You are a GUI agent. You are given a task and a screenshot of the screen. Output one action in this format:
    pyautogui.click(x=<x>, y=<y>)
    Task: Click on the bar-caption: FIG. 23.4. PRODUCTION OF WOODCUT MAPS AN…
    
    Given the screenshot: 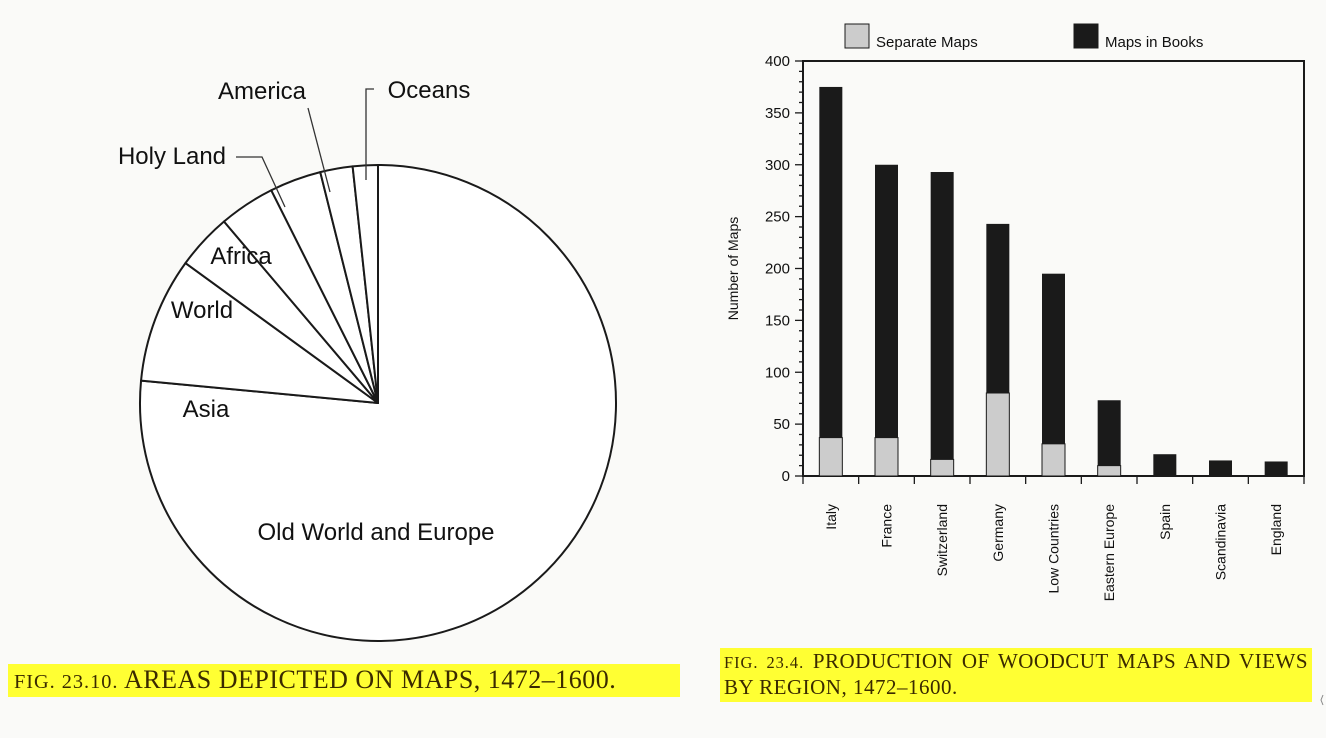 What is the action you would take?
    pyautogui.click(x=1016, y=675)
    